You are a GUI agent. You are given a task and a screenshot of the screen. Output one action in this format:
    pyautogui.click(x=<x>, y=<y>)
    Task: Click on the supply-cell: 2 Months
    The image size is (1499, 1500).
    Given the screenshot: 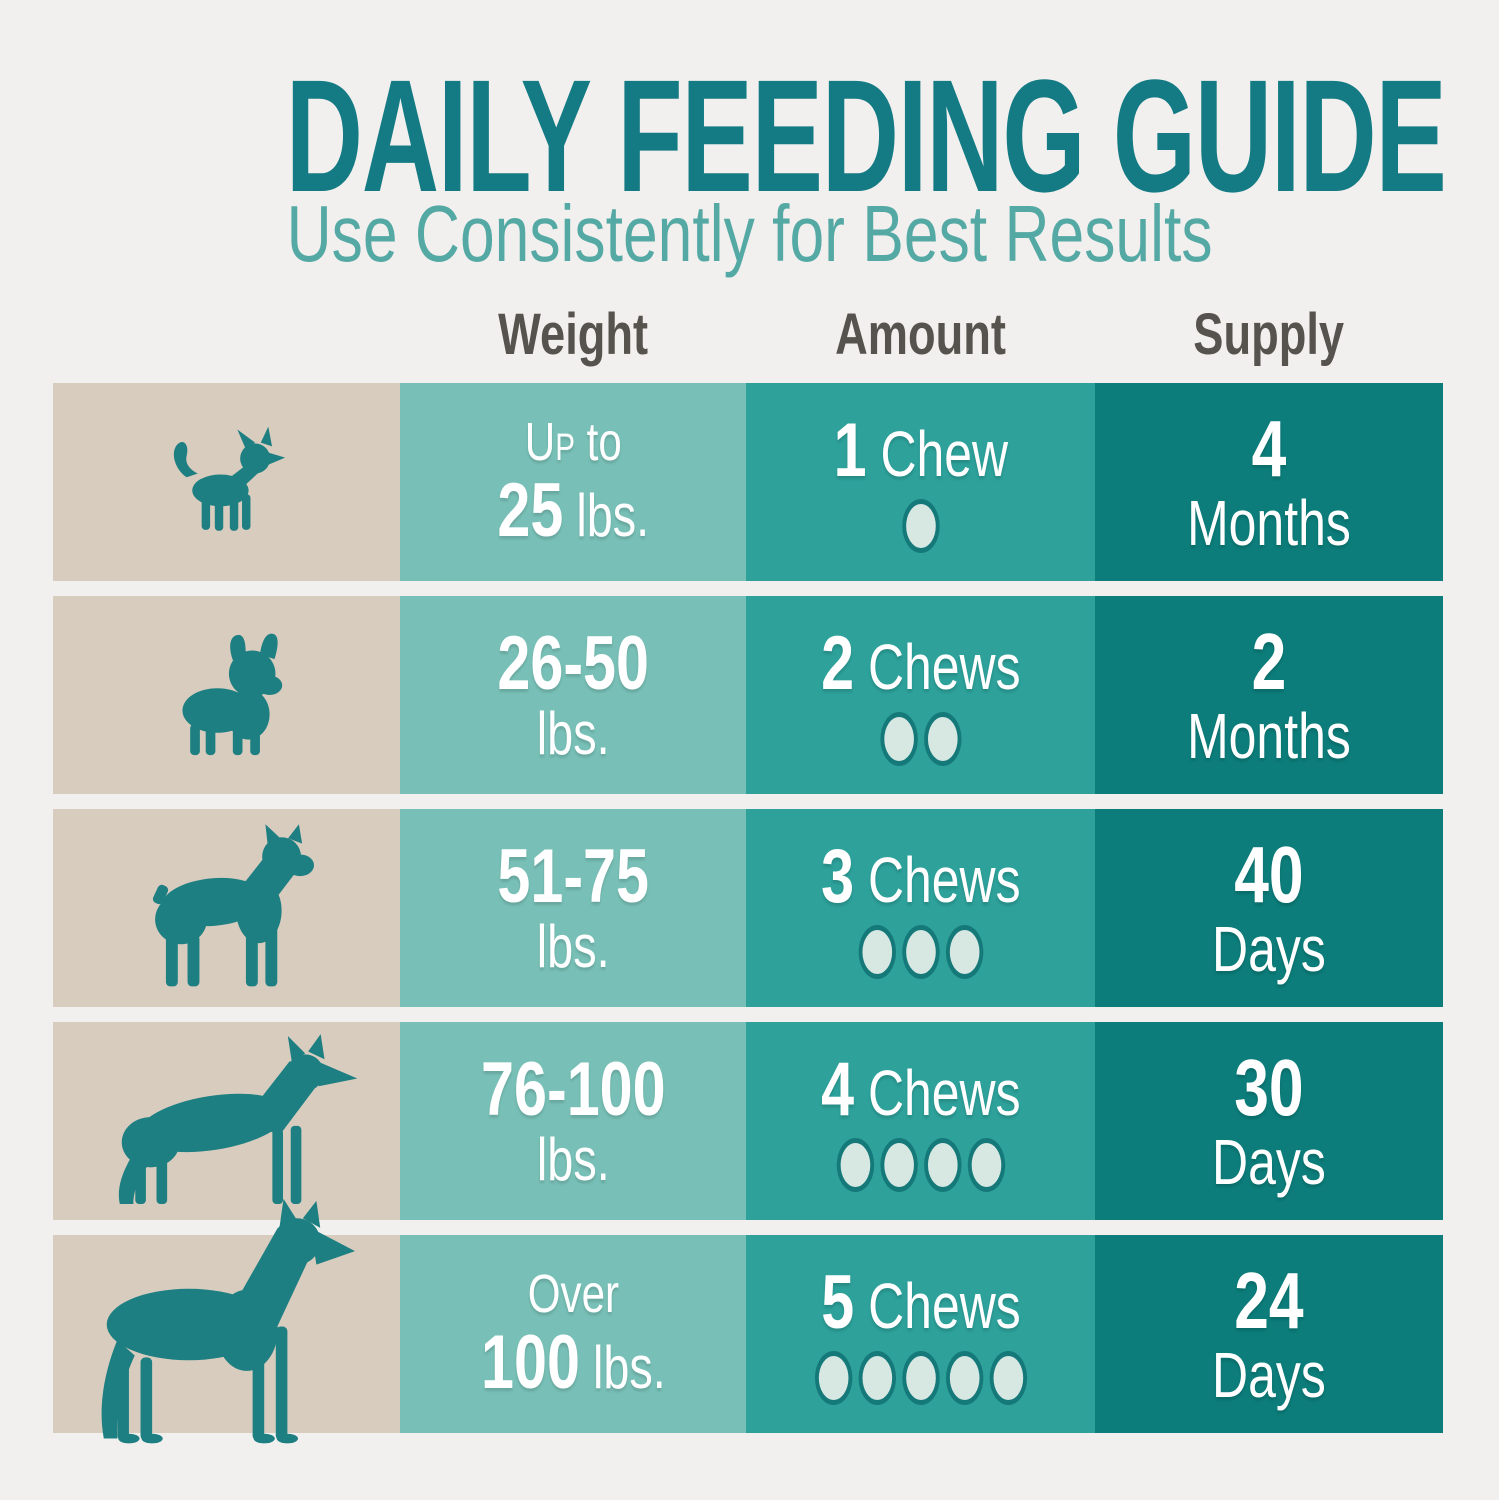 What is the action you would take?
    pyautogui.click(x=1269, y=695)
    